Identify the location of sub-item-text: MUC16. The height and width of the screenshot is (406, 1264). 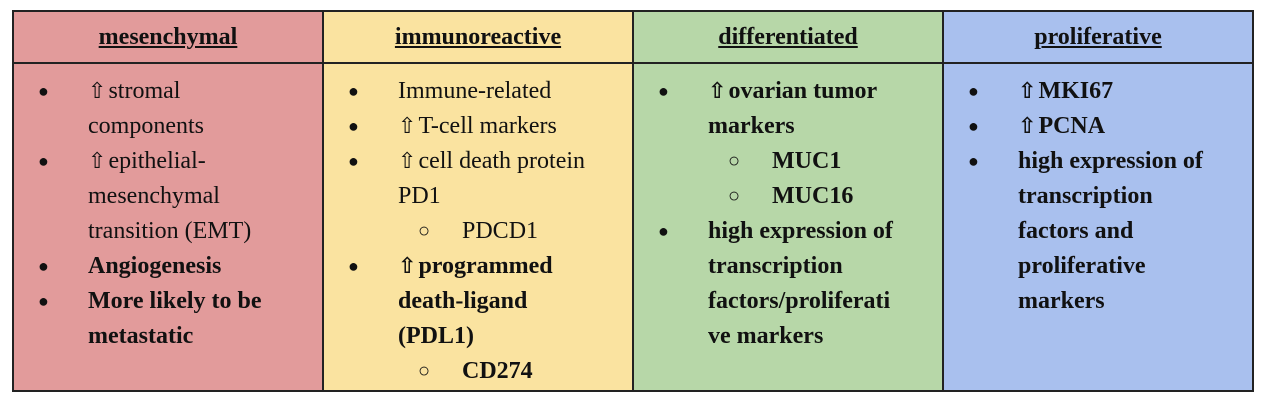
(812, 196).